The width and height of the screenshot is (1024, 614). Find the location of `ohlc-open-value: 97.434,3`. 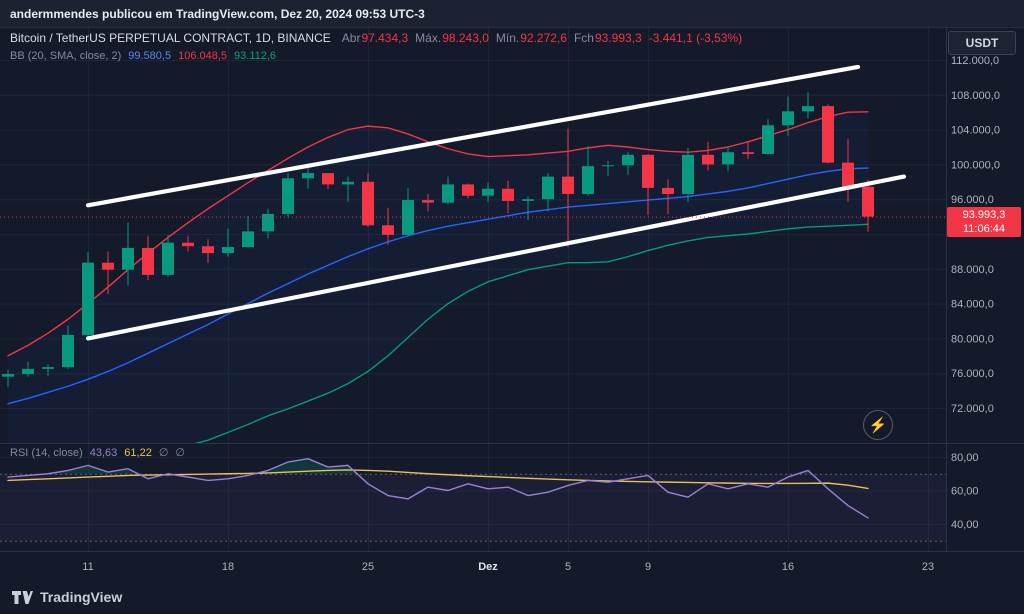

ohlc-open-value: 97.434,3 is located at coordinates (385, 38).